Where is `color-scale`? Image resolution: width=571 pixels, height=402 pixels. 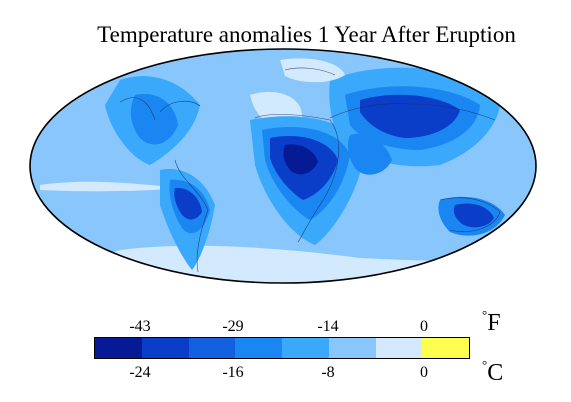 color-scale is located at coordinates (282, 348).